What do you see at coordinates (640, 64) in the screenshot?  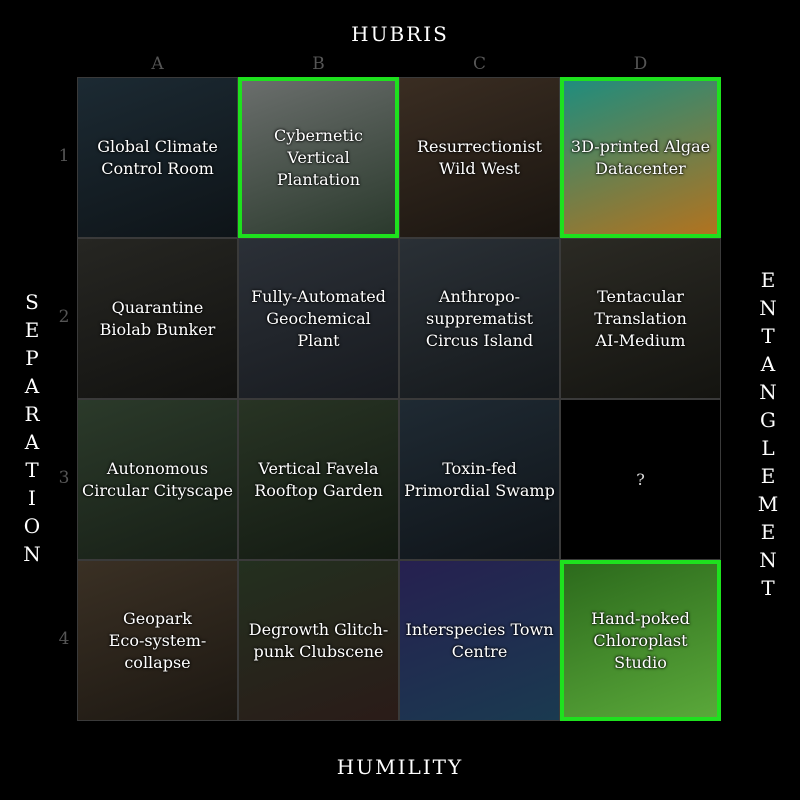 I see `column-header-d: D` at bounding box center [640, 64].